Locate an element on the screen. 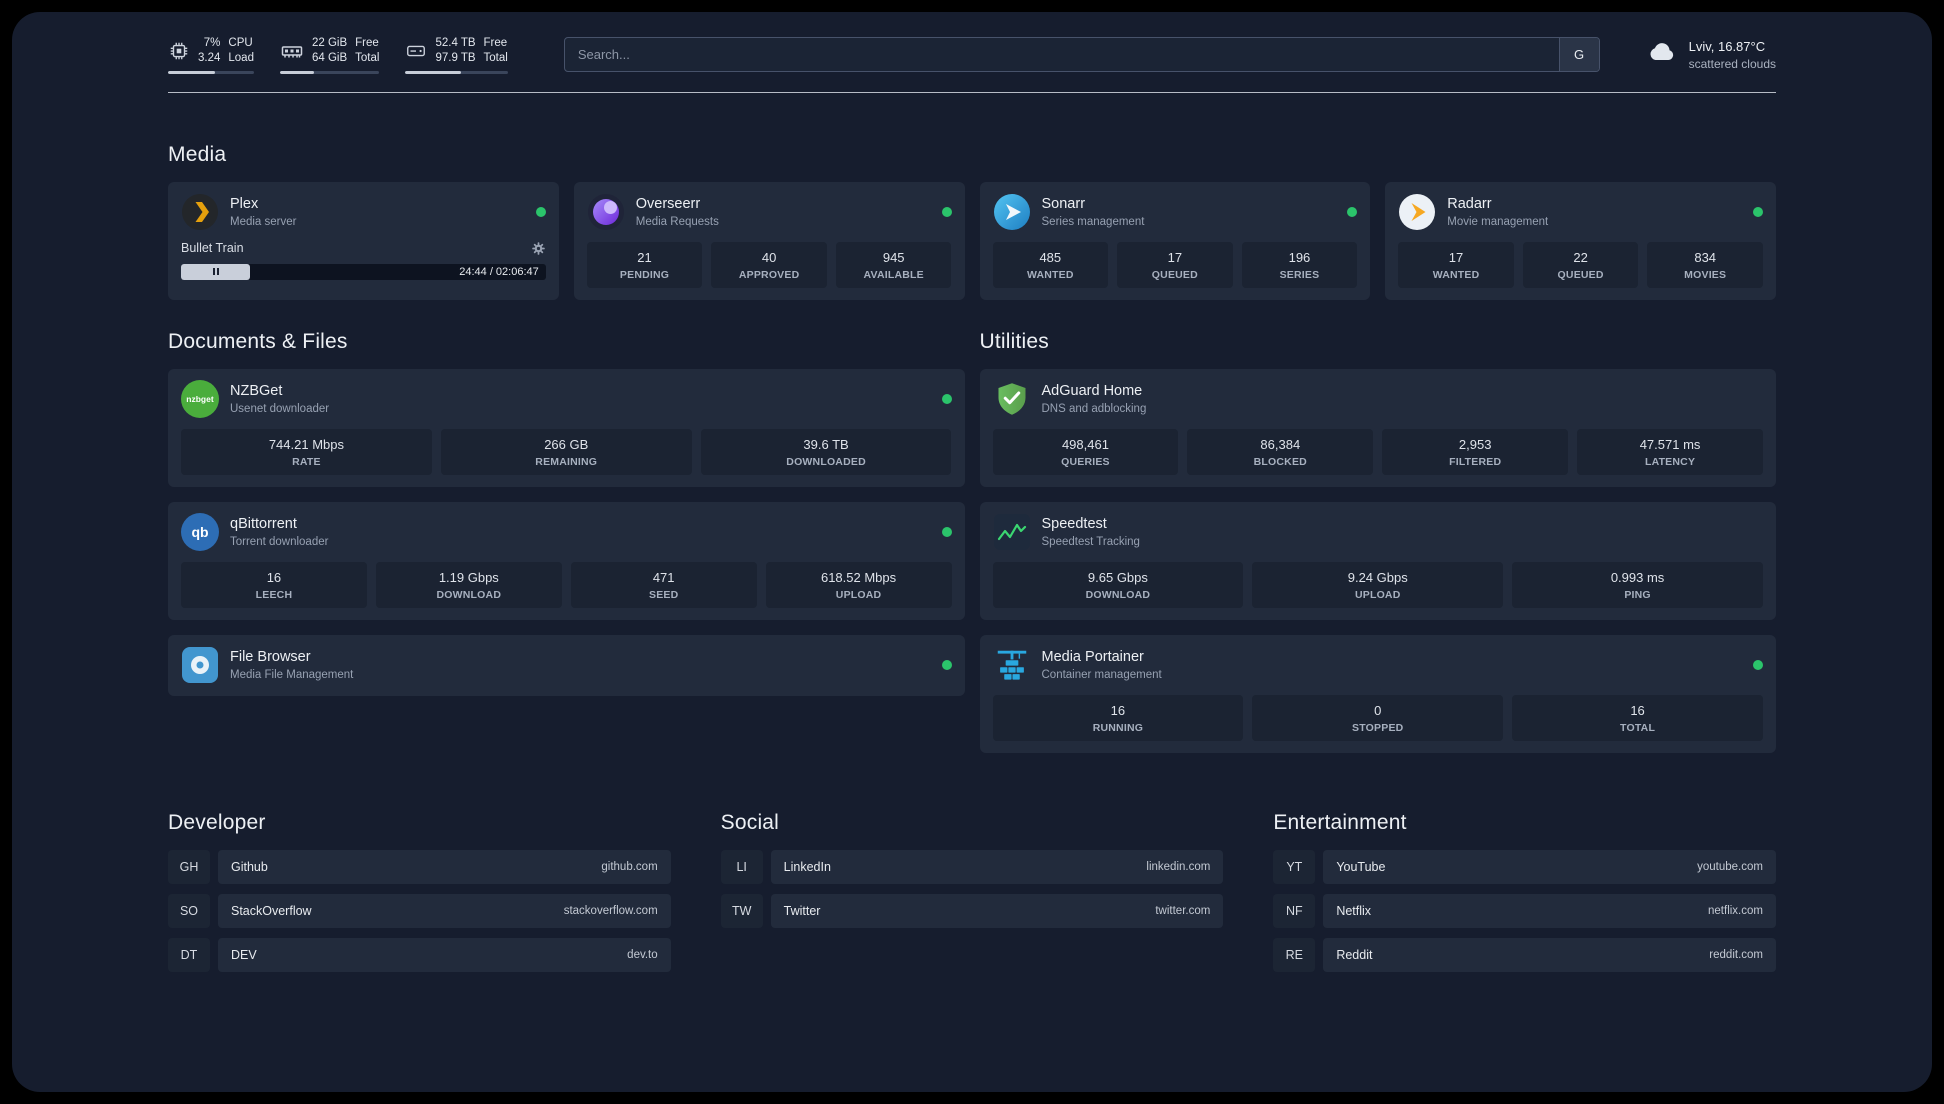 This screenshot has height=1104, width=1944. bookmark-row-github: GH Github github.com is located at coordinates (419, 866).